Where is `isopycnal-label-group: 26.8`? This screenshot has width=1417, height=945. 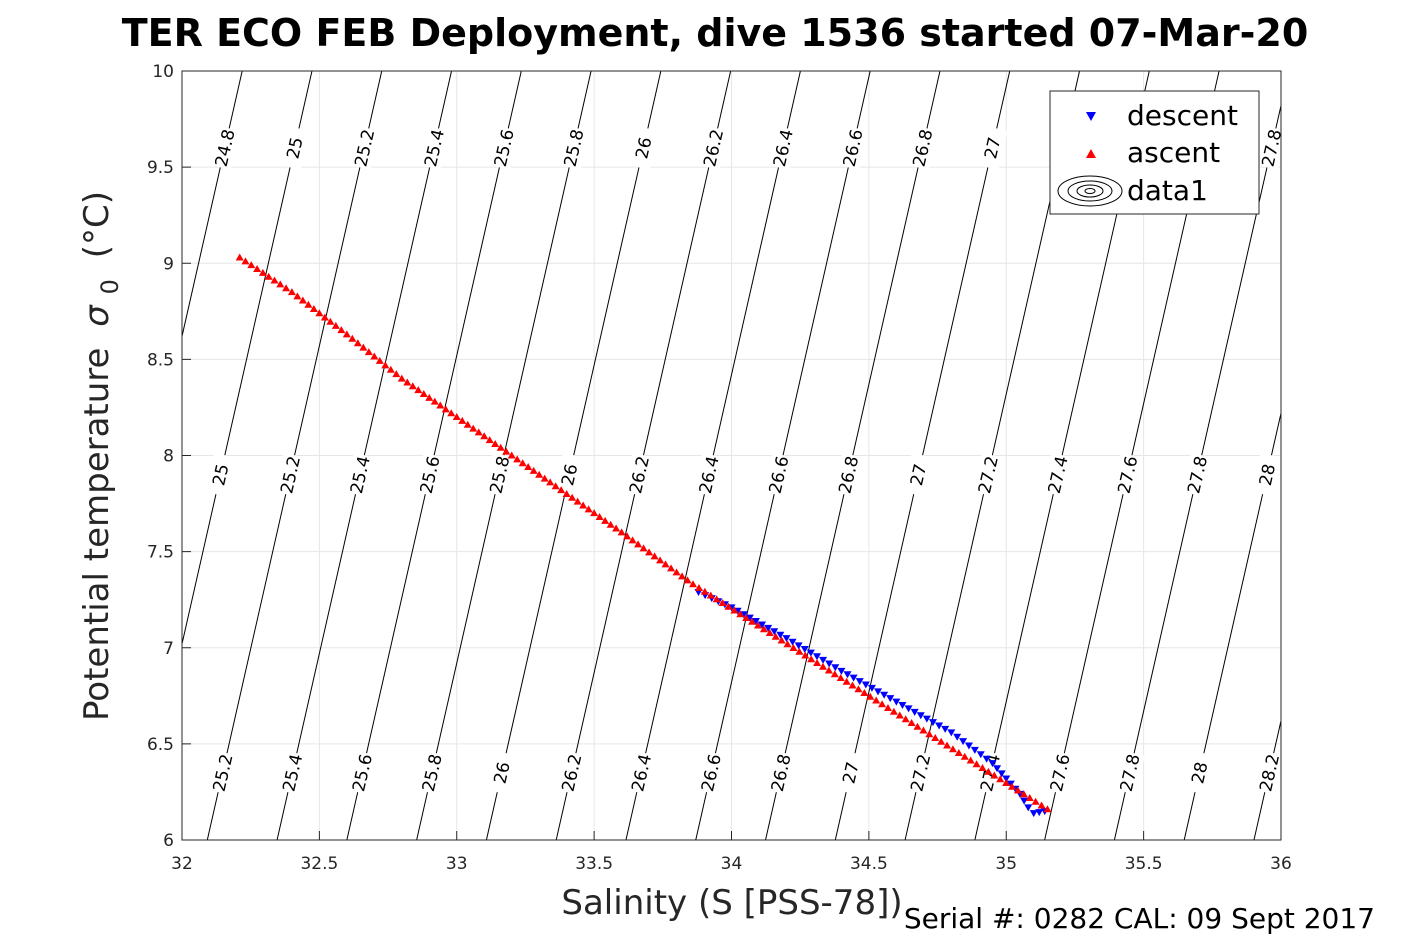 isopycnal-label-group: 26.8 is located at coordinates (848, 474).